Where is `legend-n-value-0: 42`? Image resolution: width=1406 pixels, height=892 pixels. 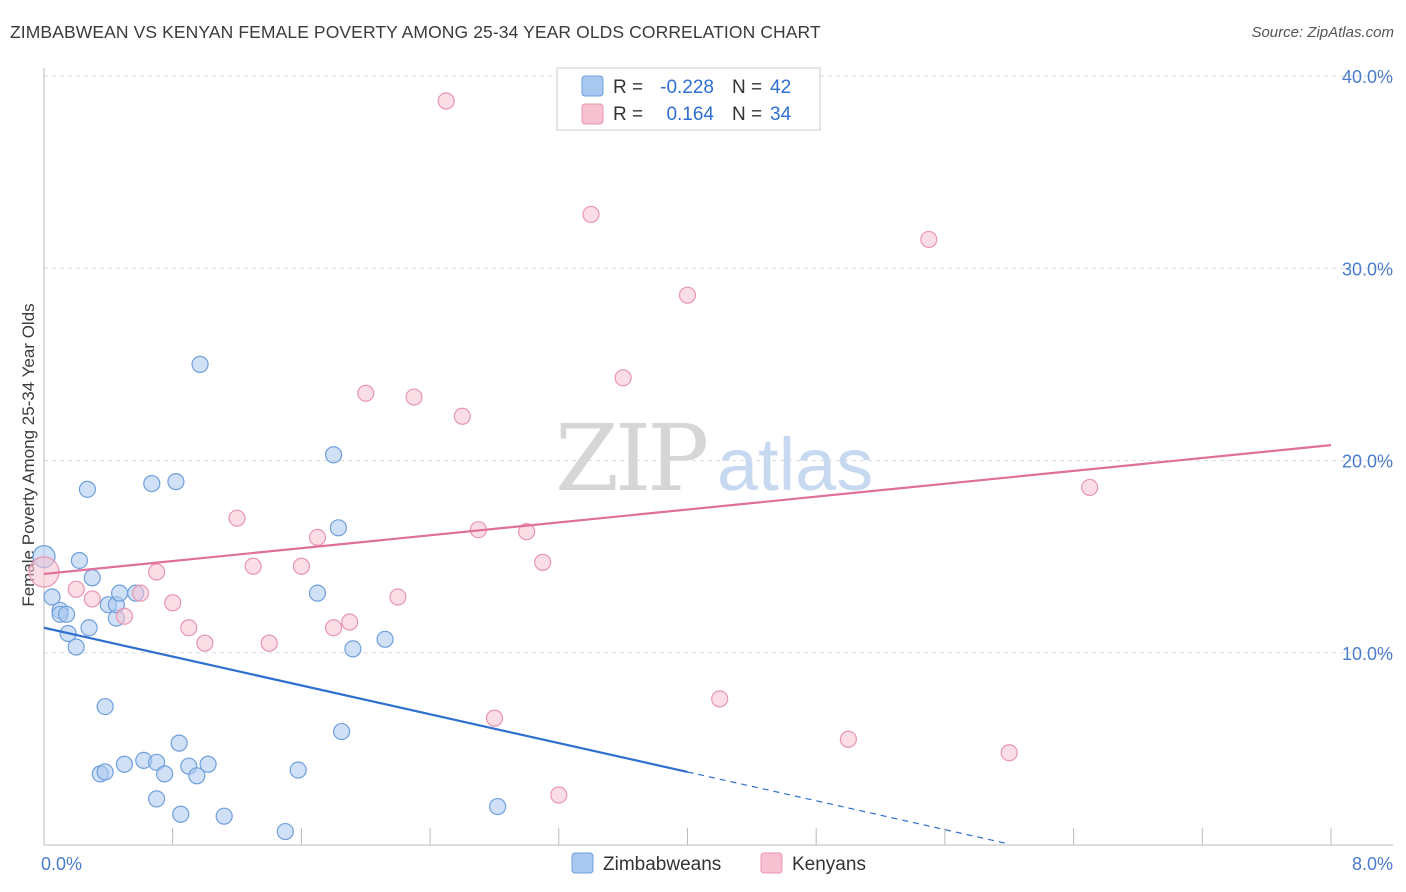
legend-n-value-0: 42 is located at coordinates (780, 87).